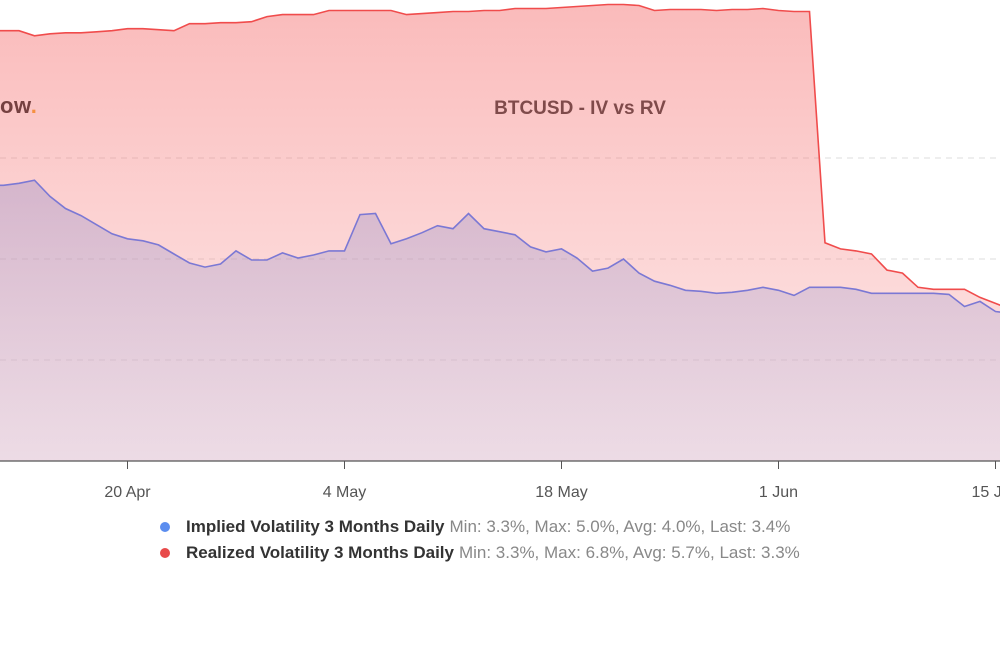  I want to click on legend-series-name: Realized Volatility 3 Months Daily, so click(320, 552).